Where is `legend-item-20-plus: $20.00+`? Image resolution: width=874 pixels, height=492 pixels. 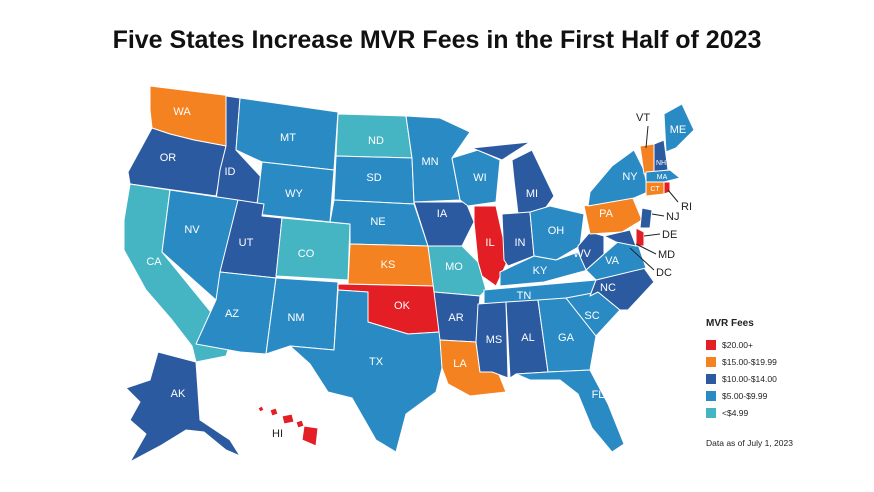
legend-item-20-plus: $20.00+ is located at coordinates (741, 345).